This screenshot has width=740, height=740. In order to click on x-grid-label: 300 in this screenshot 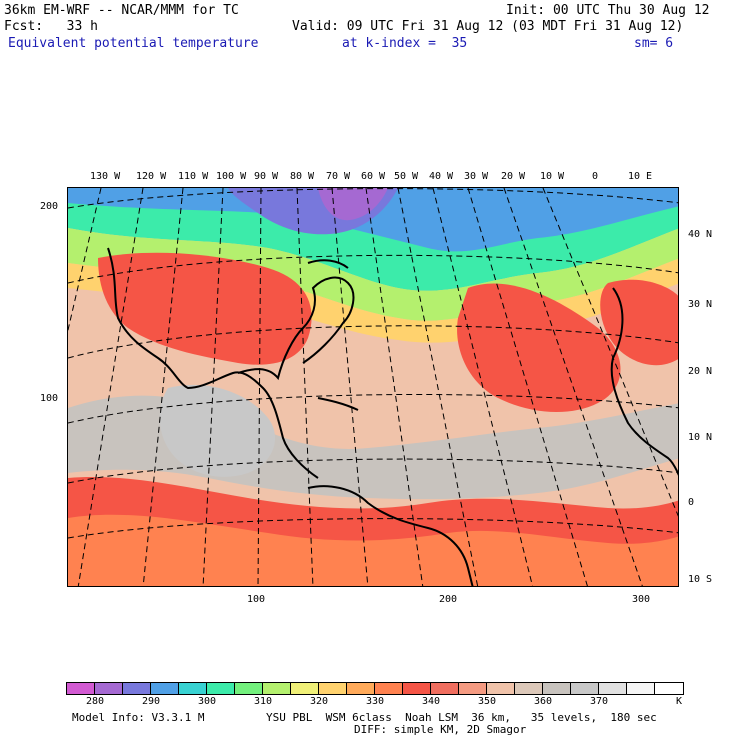, I will do `click(641, 599)`.